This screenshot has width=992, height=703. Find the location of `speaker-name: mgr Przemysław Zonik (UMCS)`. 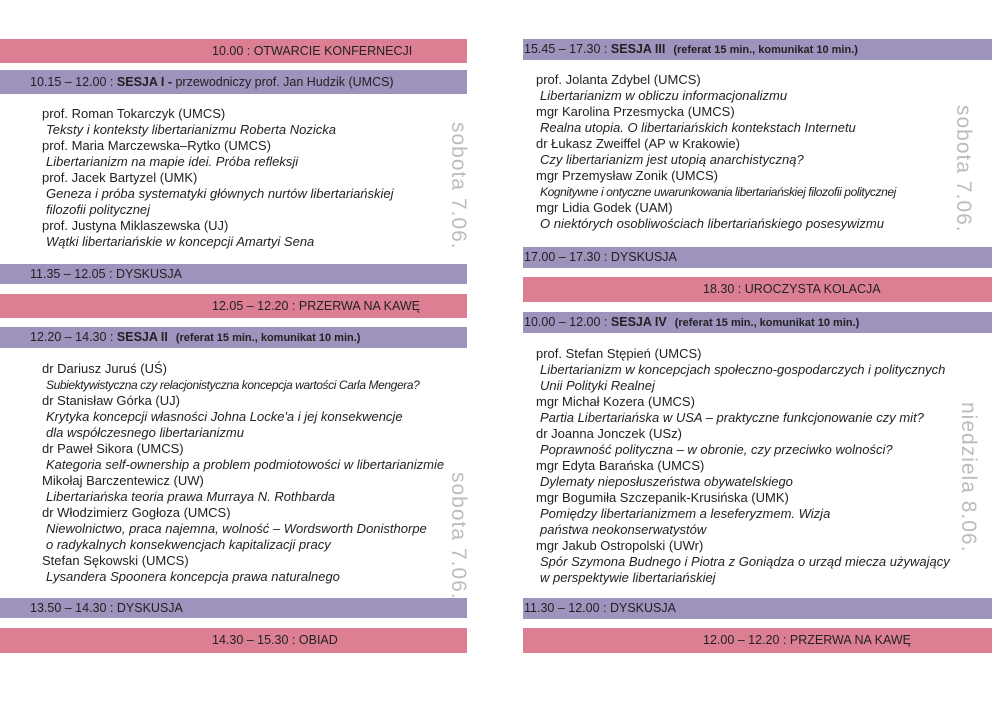

speaker-name: mgr Przemysław Zonik (UMCS) is located at coordinates (627, 175).